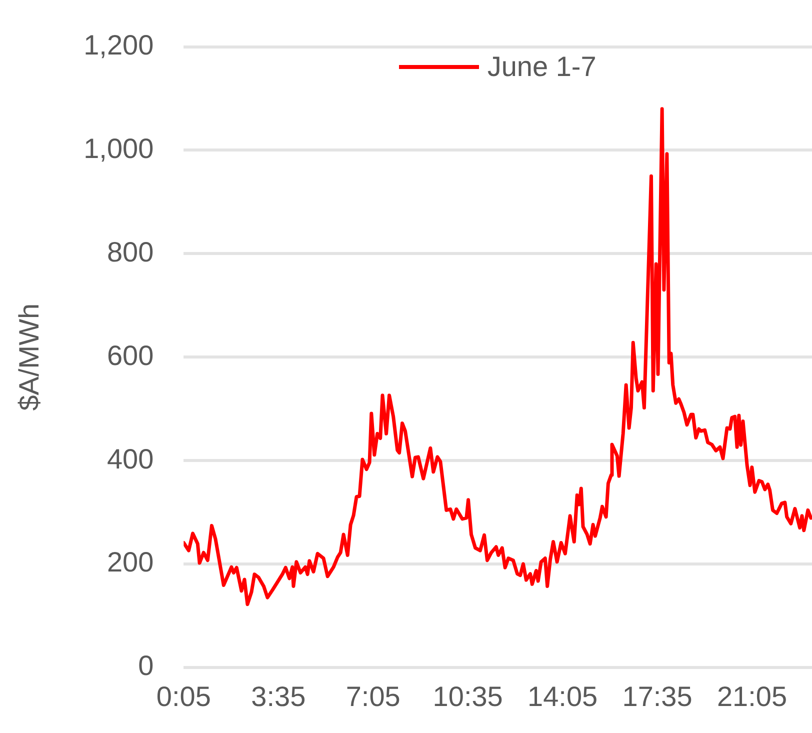 The image size is (812, 733). Describe the element at coordinates (278, 696) in the screenshot. I see `x-tick-label: 3:35` at that location.